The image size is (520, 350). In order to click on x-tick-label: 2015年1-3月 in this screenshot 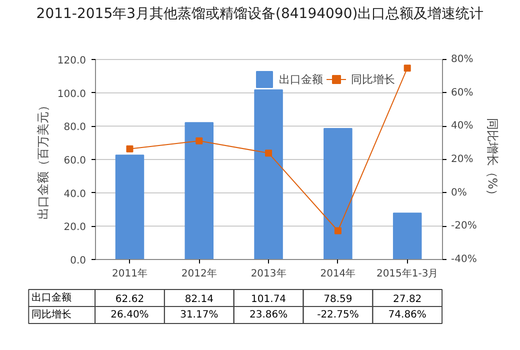, I will do `click(407, 274)`.